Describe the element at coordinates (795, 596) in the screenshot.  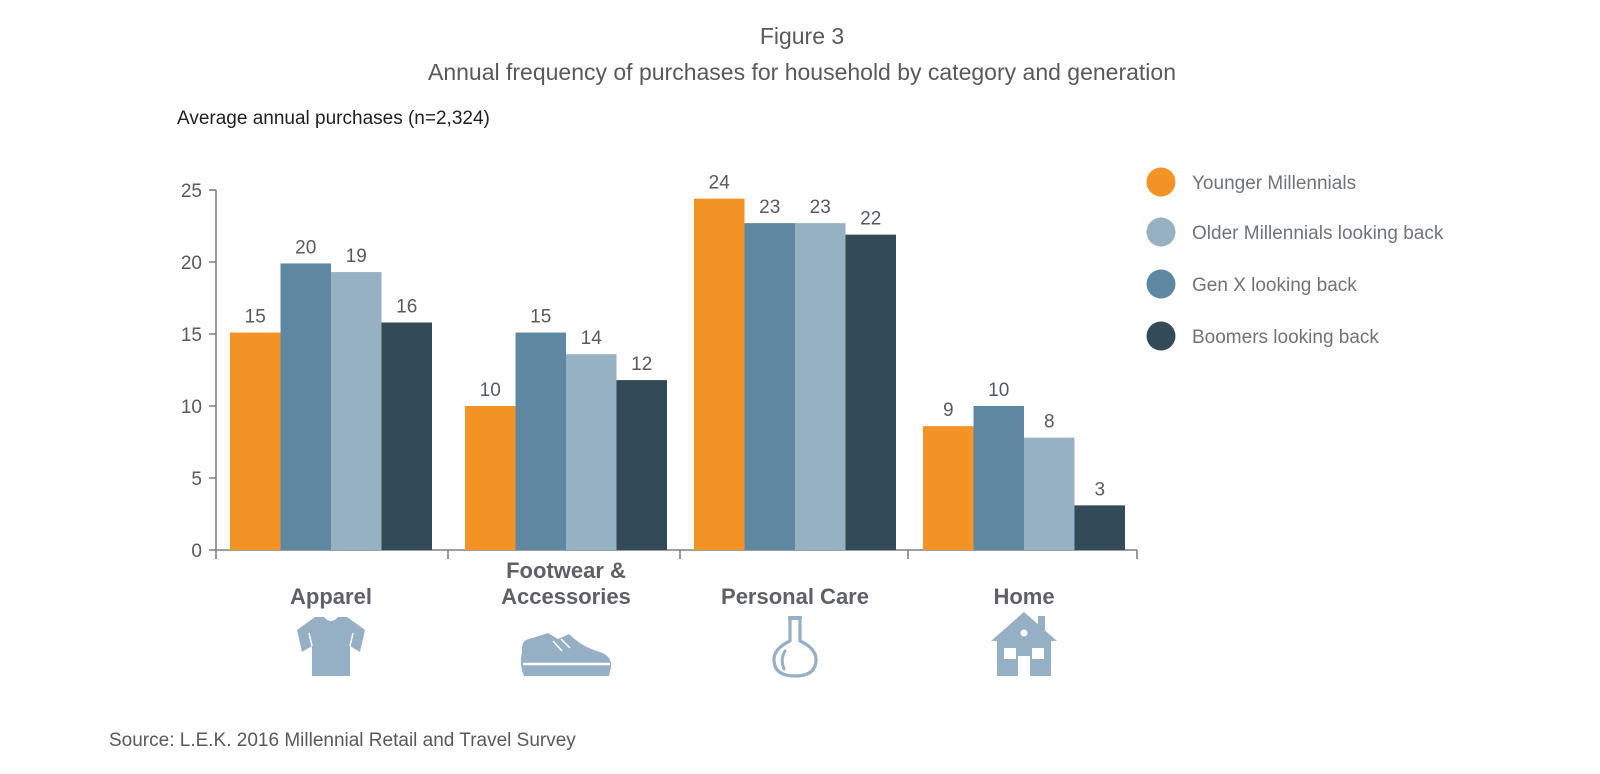
I see `category-label: Personal Care` at that location.